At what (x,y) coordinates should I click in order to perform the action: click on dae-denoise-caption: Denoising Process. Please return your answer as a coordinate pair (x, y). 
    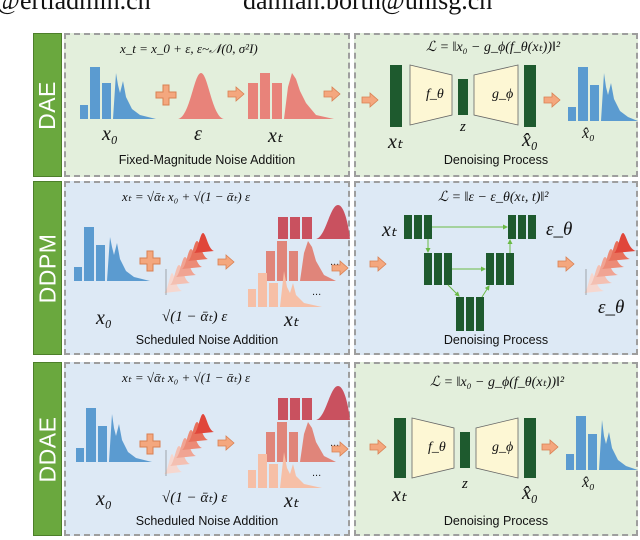
    Looking at the image, I should click on (496, 160).